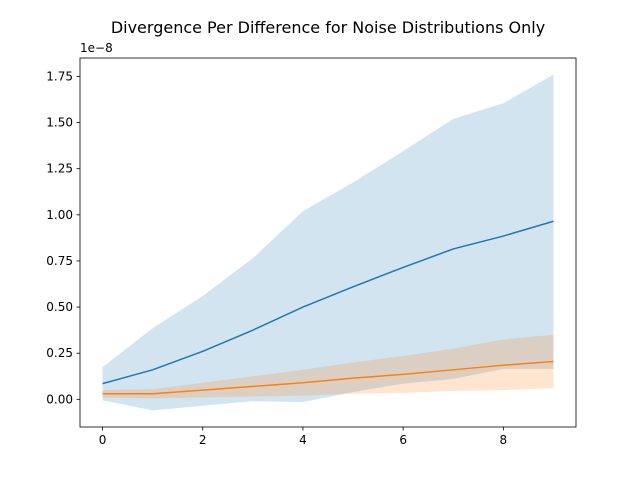  What do you see at coordinates (203, 440) in the screenshot?
I see `x-tick-label: 2` at bounding box center [203, 440].